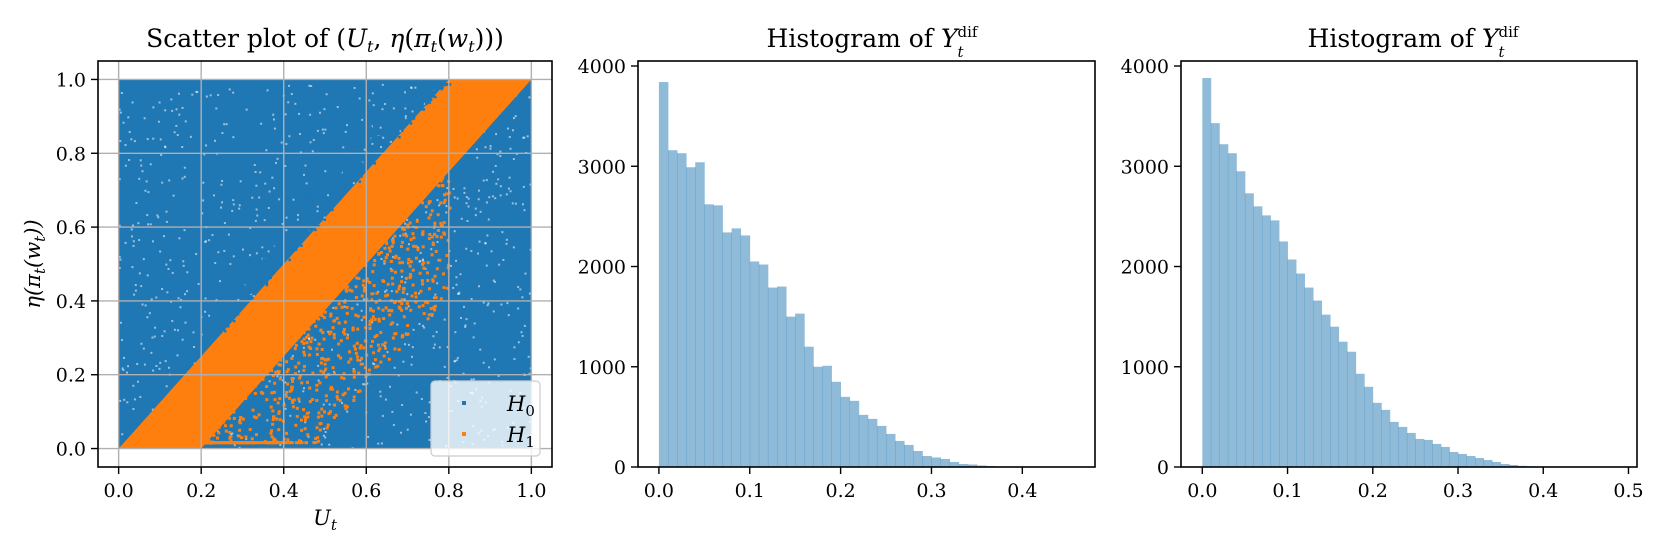 This screenshot has height=554, width=1661. Describe the element at coordinates (1145, 268) in the screenshot. I see `y-tick-label: 2000` at that location.